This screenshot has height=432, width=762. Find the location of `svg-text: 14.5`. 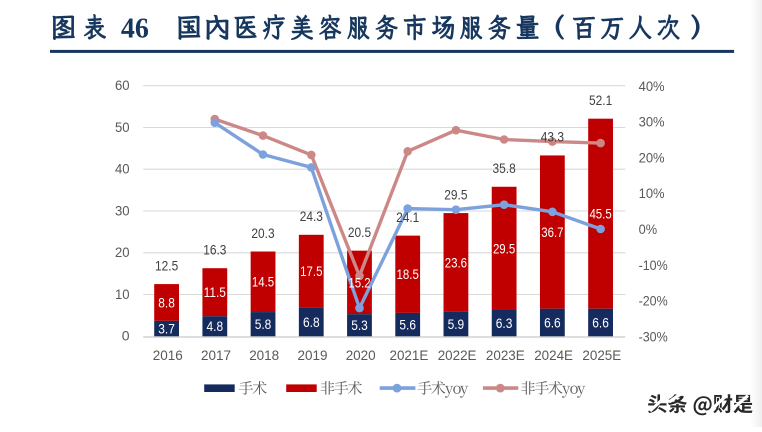

svg-text: 14.5 is located at coordinates (263, 282).